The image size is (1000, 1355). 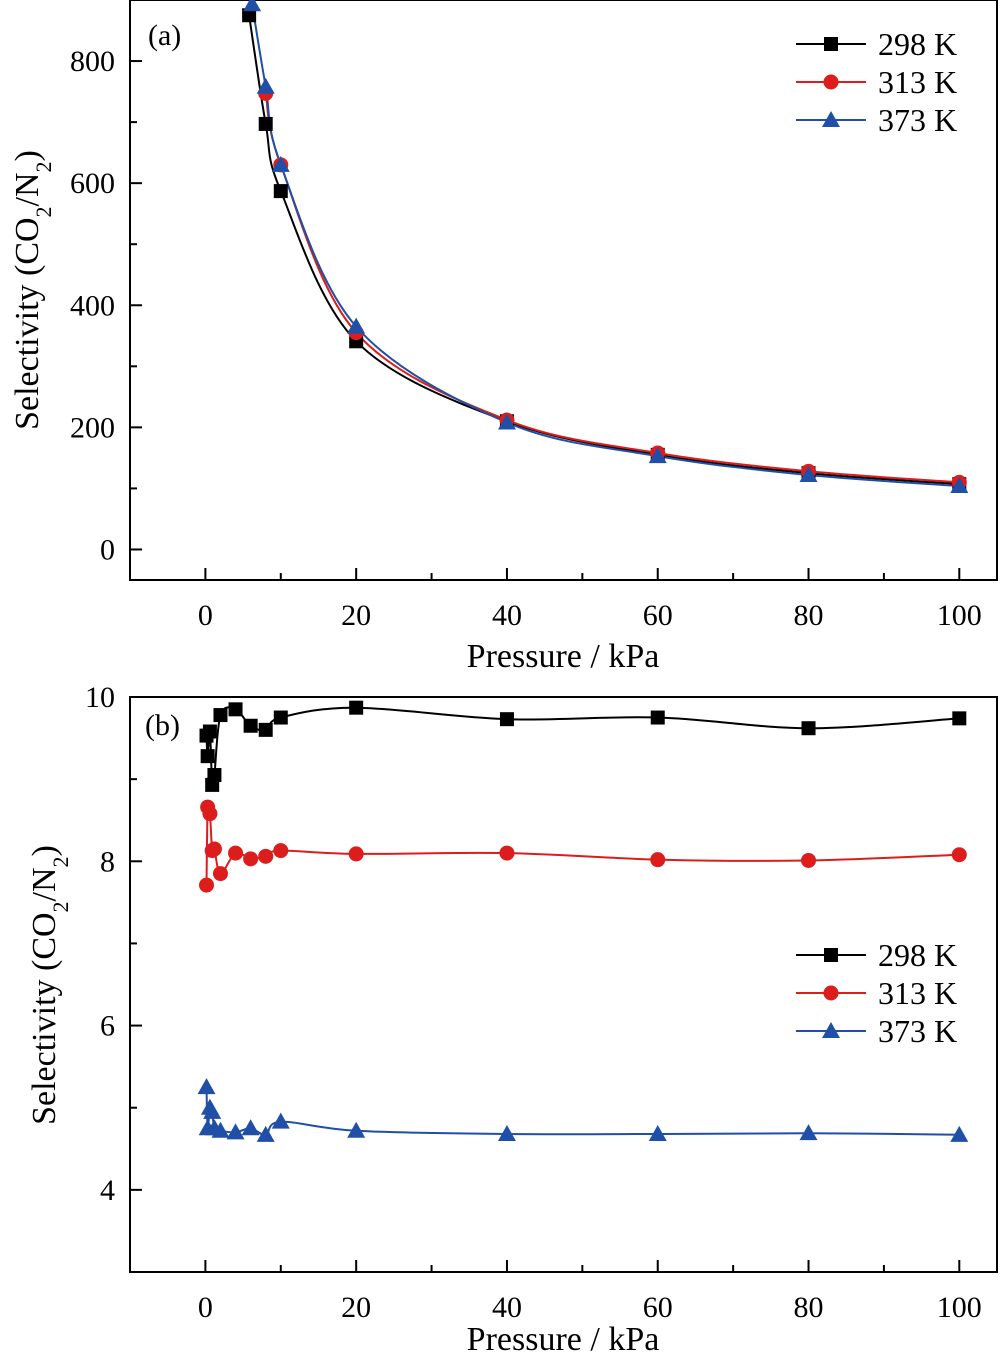 I want to click on y-tick-label: 6, so click(x=107, y=1026).